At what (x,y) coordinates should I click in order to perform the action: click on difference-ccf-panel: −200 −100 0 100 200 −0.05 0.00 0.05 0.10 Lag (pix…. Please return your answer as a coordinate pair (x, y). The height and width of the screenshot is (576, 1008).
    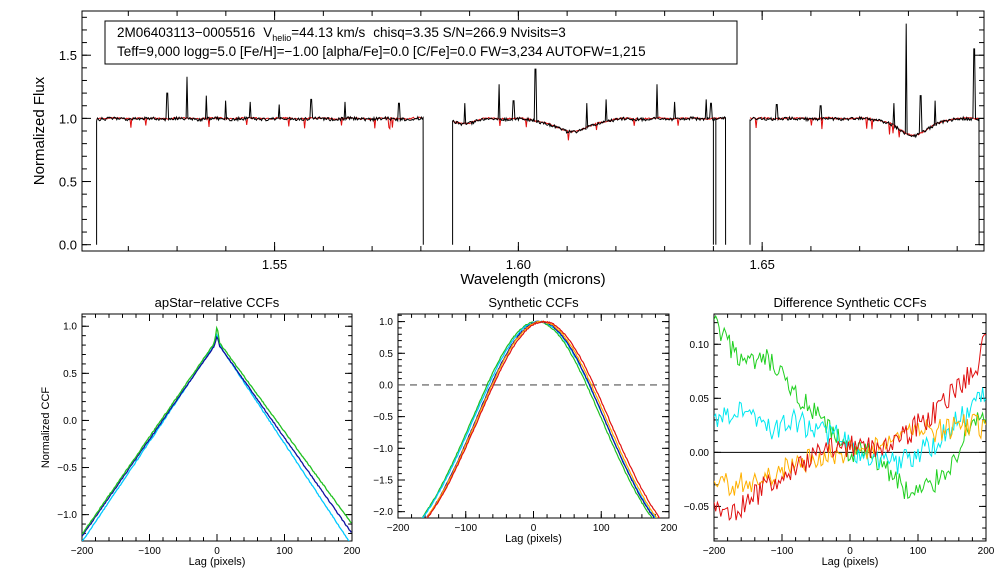
    Looking at the image, I should click on (839, 431).